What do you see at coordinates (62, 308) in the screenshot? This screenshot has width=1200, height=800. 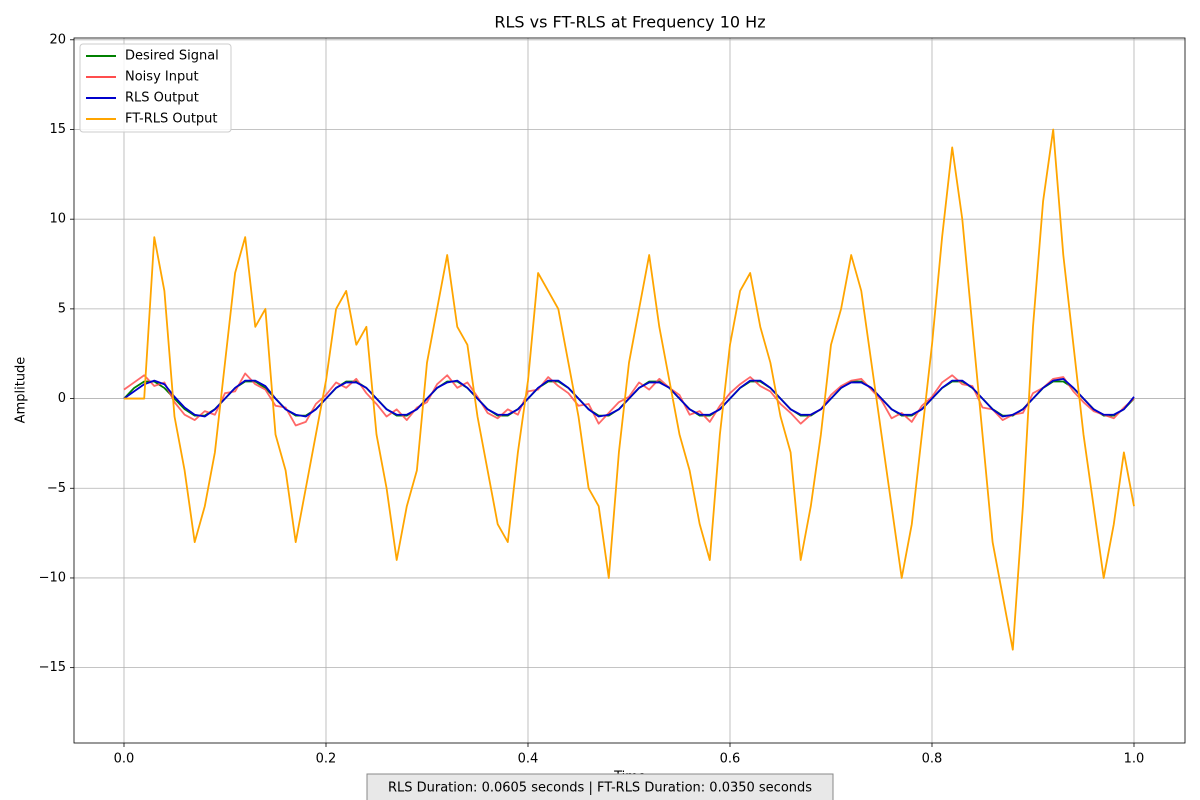 I see `y-tick-label: 5` at bounding box center [62, 308].